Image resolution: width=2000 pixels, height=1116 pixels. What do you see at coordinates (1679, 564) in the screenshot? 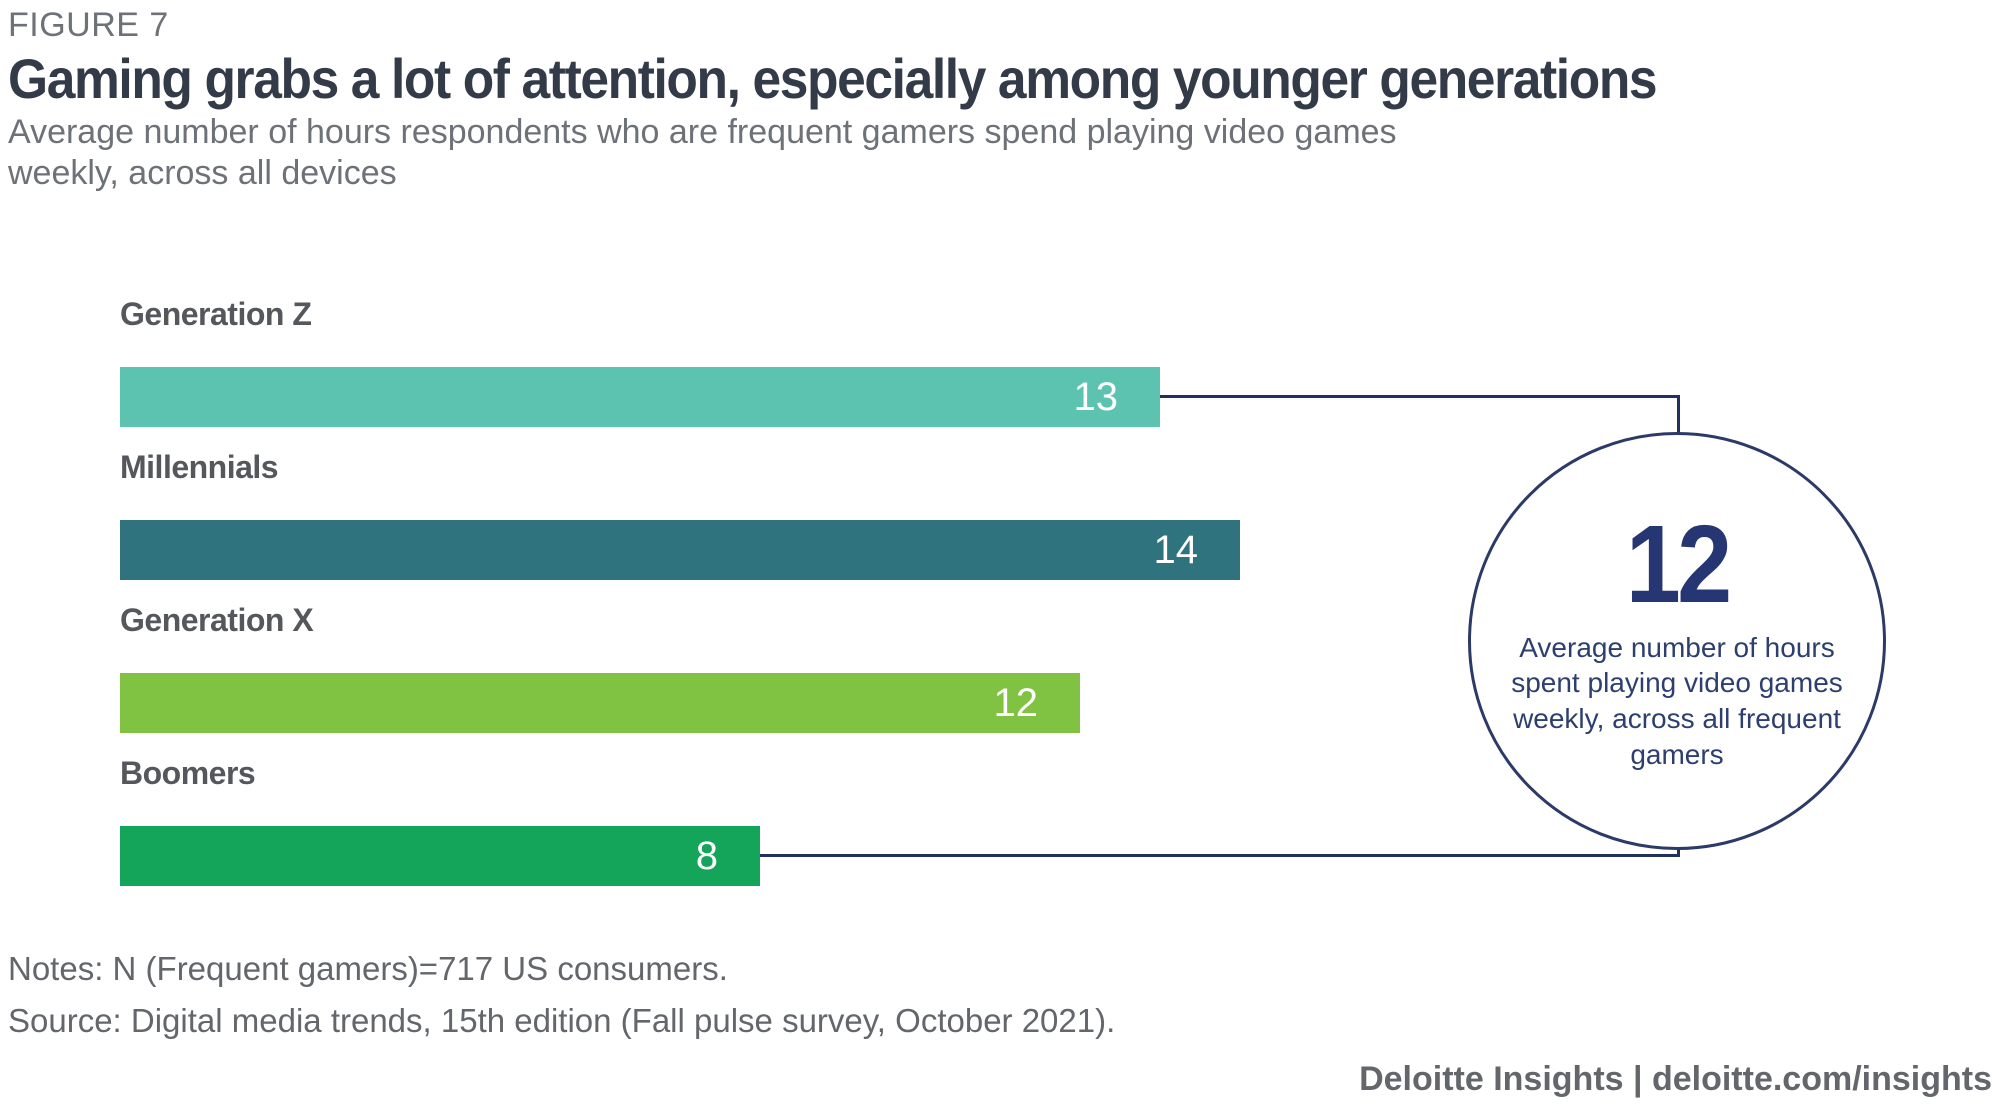
I see `average-callout-value: 12` at bounding box center [1679, 564].